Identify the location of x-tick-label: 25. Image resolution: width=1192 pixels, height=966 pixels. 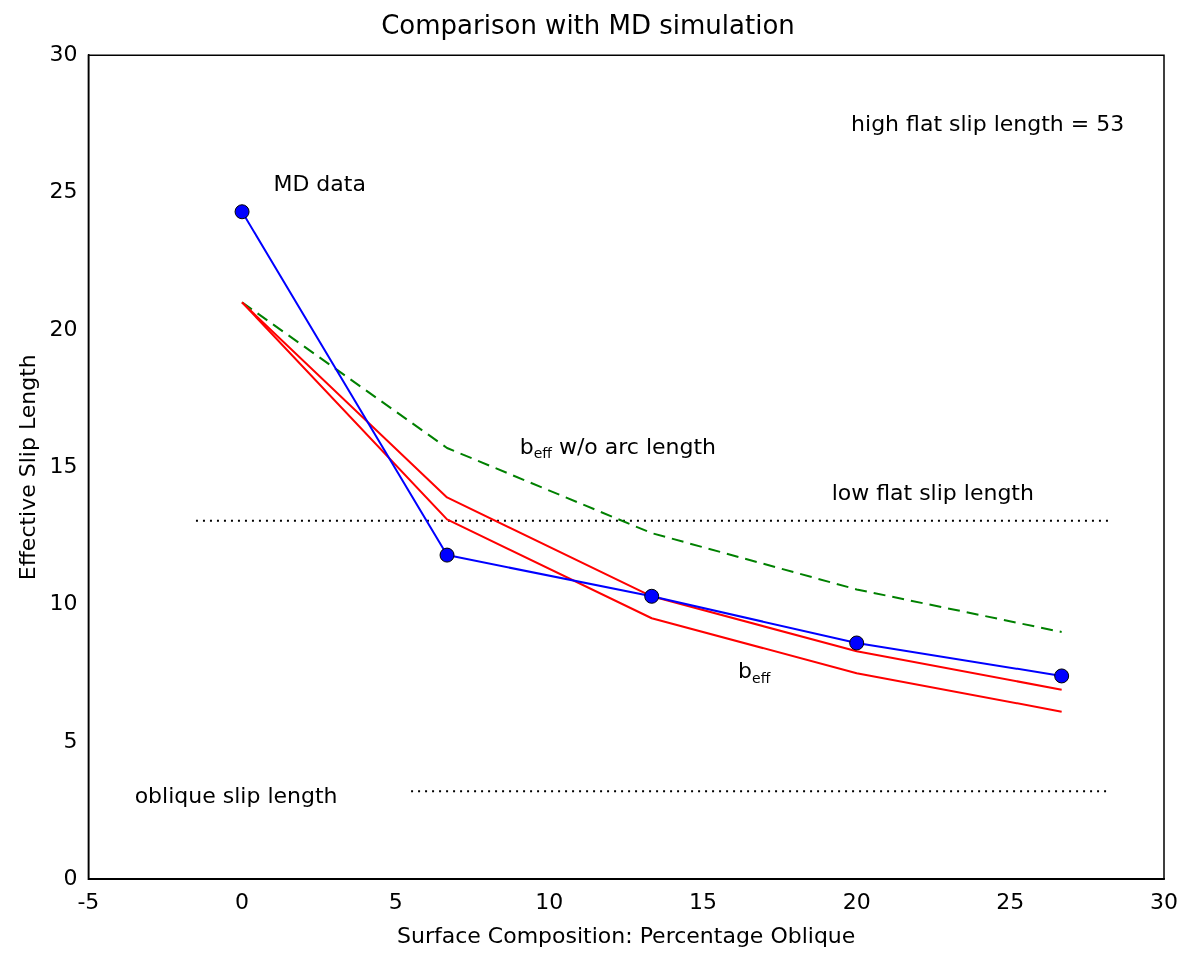
(1010, 902).